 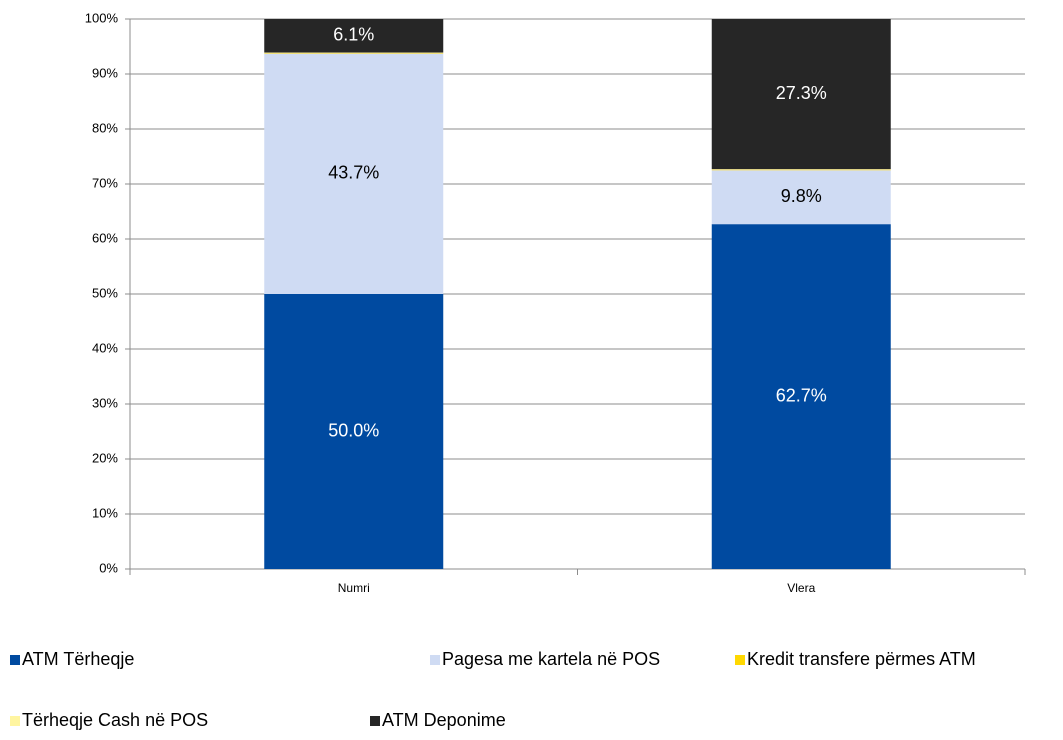 What do you see at coordinates (105, 402) in the screenshot?
I see `y-tick-label: 30%` at bounding box center [105, 402].